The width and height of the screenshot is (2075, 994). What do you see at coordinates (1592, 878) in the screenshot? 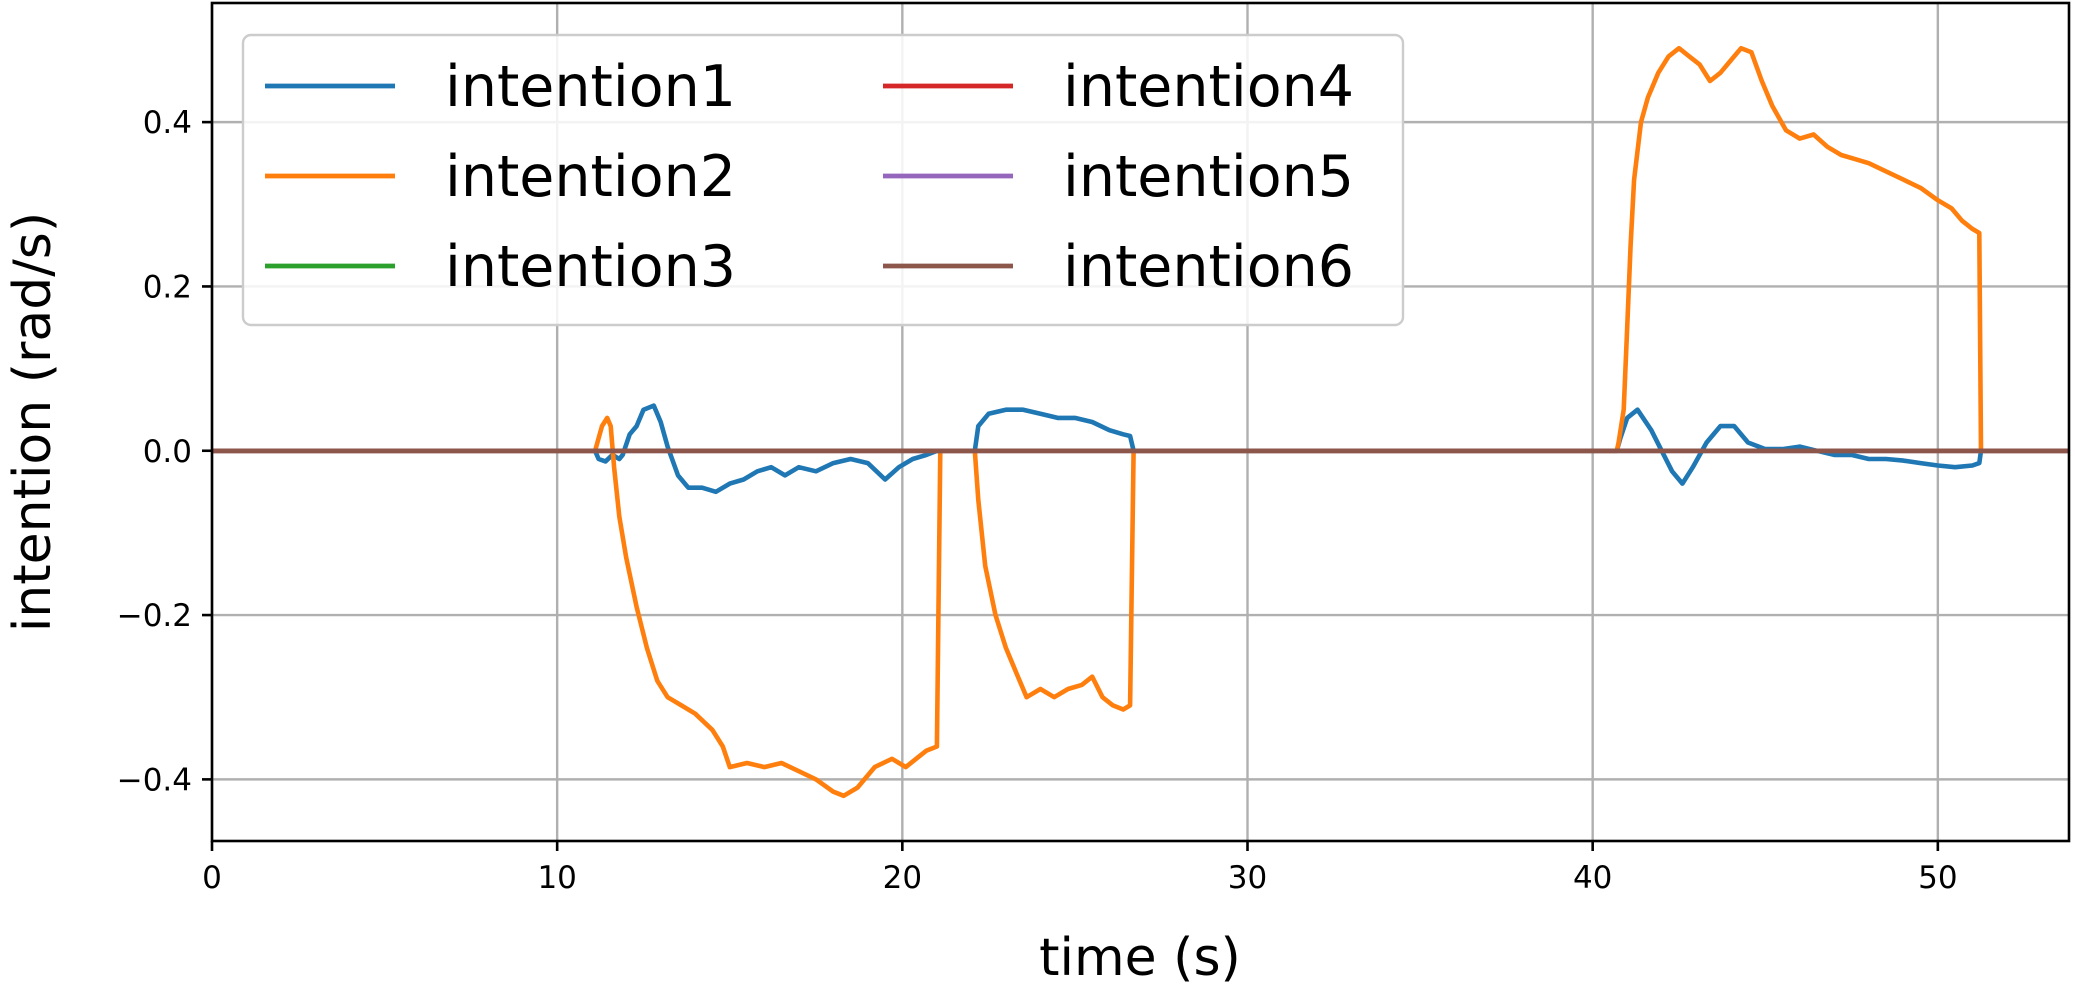
I see `x-tick-label: 40` at bounding box center [1592, 878].